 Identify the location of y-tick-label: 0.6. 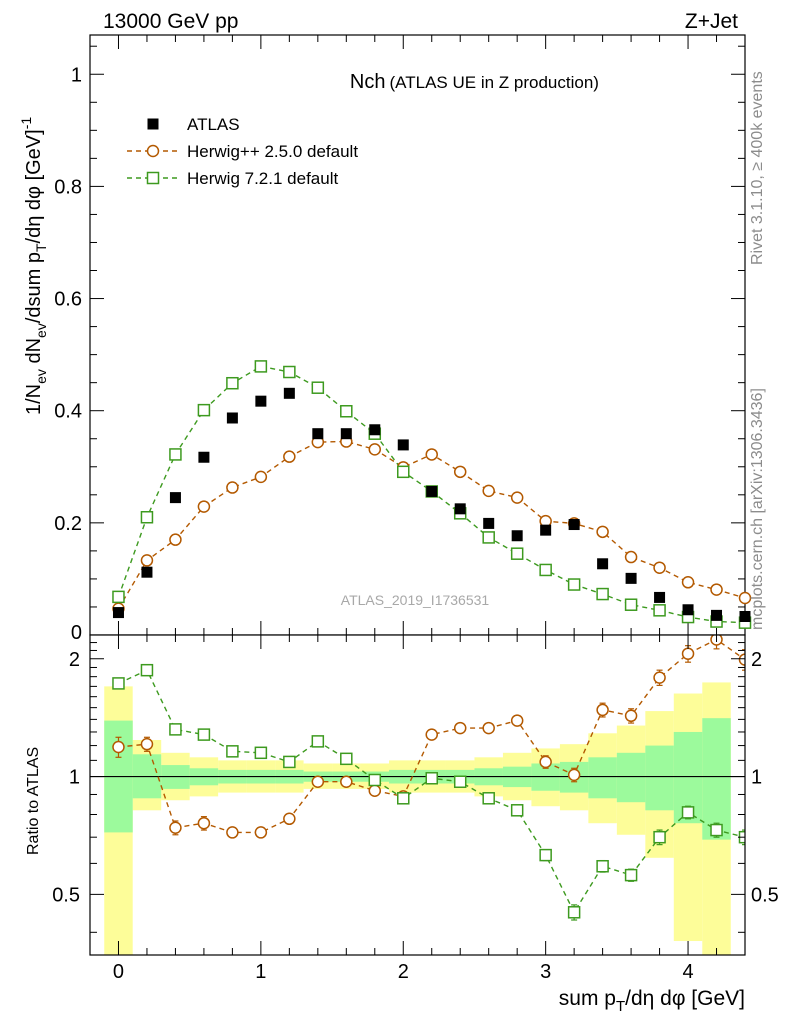
(68, 300).